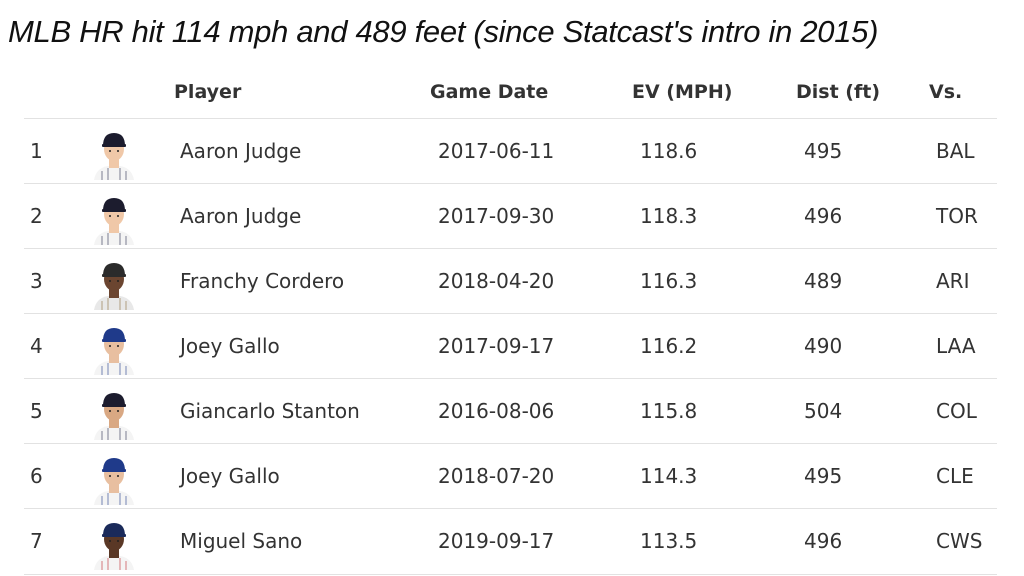 This screenshot has width=1024, height=576. Describe the element at coordinates (669, 216) in the screenshot. I see `exit-velocity-cell: 118.3` at that location.